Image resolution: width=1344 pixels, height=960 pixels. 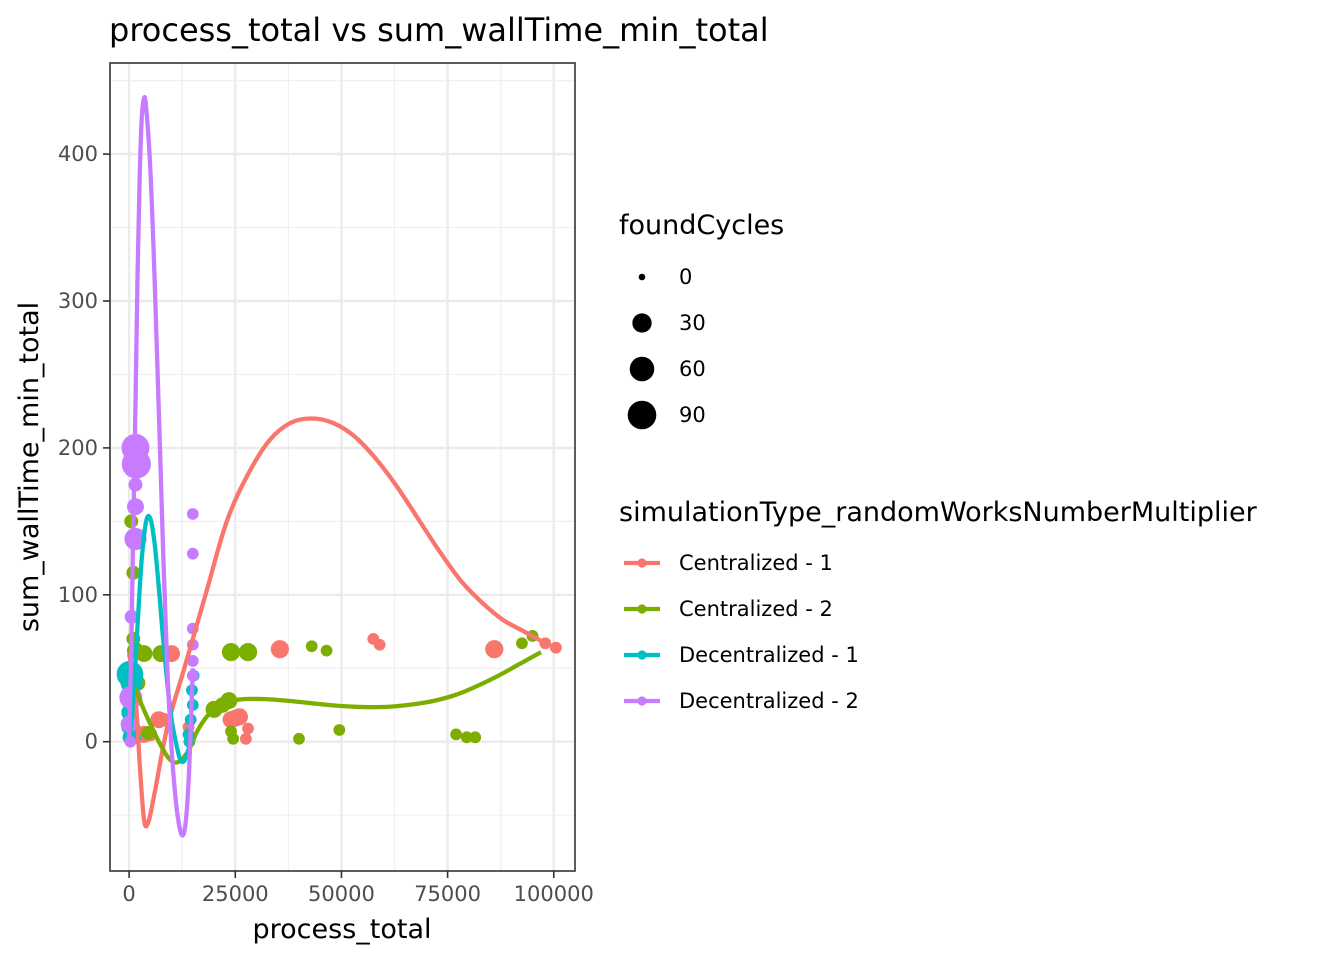 I want to click on chart-title: process_total vs sum_wallTime_min_total, so click(x=439, y=30).